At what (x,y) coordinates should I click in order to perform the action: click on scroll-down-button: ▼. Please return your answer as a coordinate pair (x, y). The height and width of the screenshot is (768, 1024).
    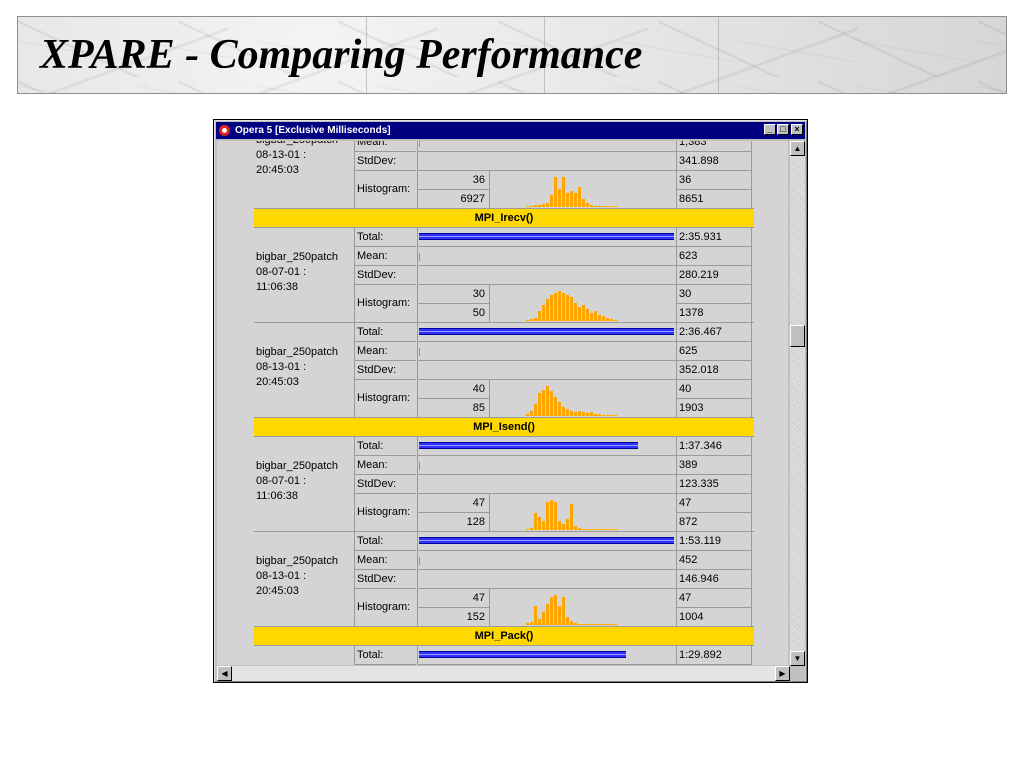
    Looking at the image, I should click on (797, 658).